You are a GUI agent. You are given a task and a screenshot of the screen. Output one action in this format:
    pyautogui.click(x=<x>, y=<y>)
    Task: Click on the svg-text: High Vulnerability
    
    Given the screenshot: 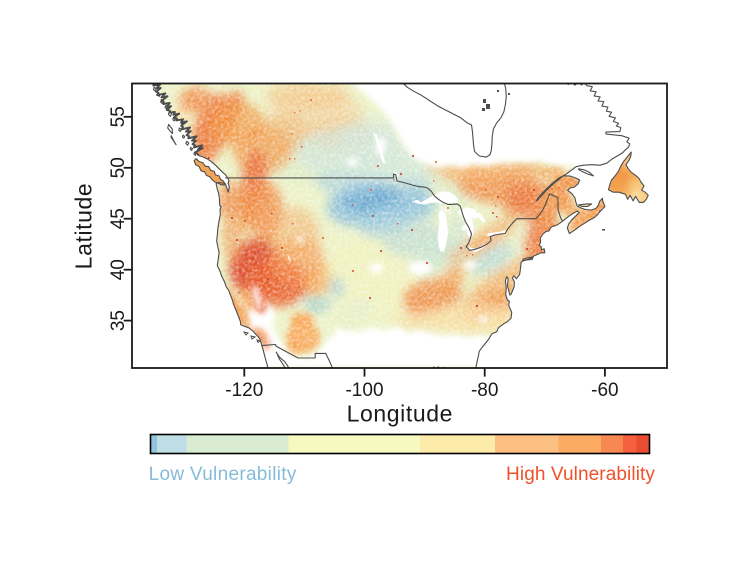 What is the action you would take?
    pyautogui.click(x=580, y=474)
    